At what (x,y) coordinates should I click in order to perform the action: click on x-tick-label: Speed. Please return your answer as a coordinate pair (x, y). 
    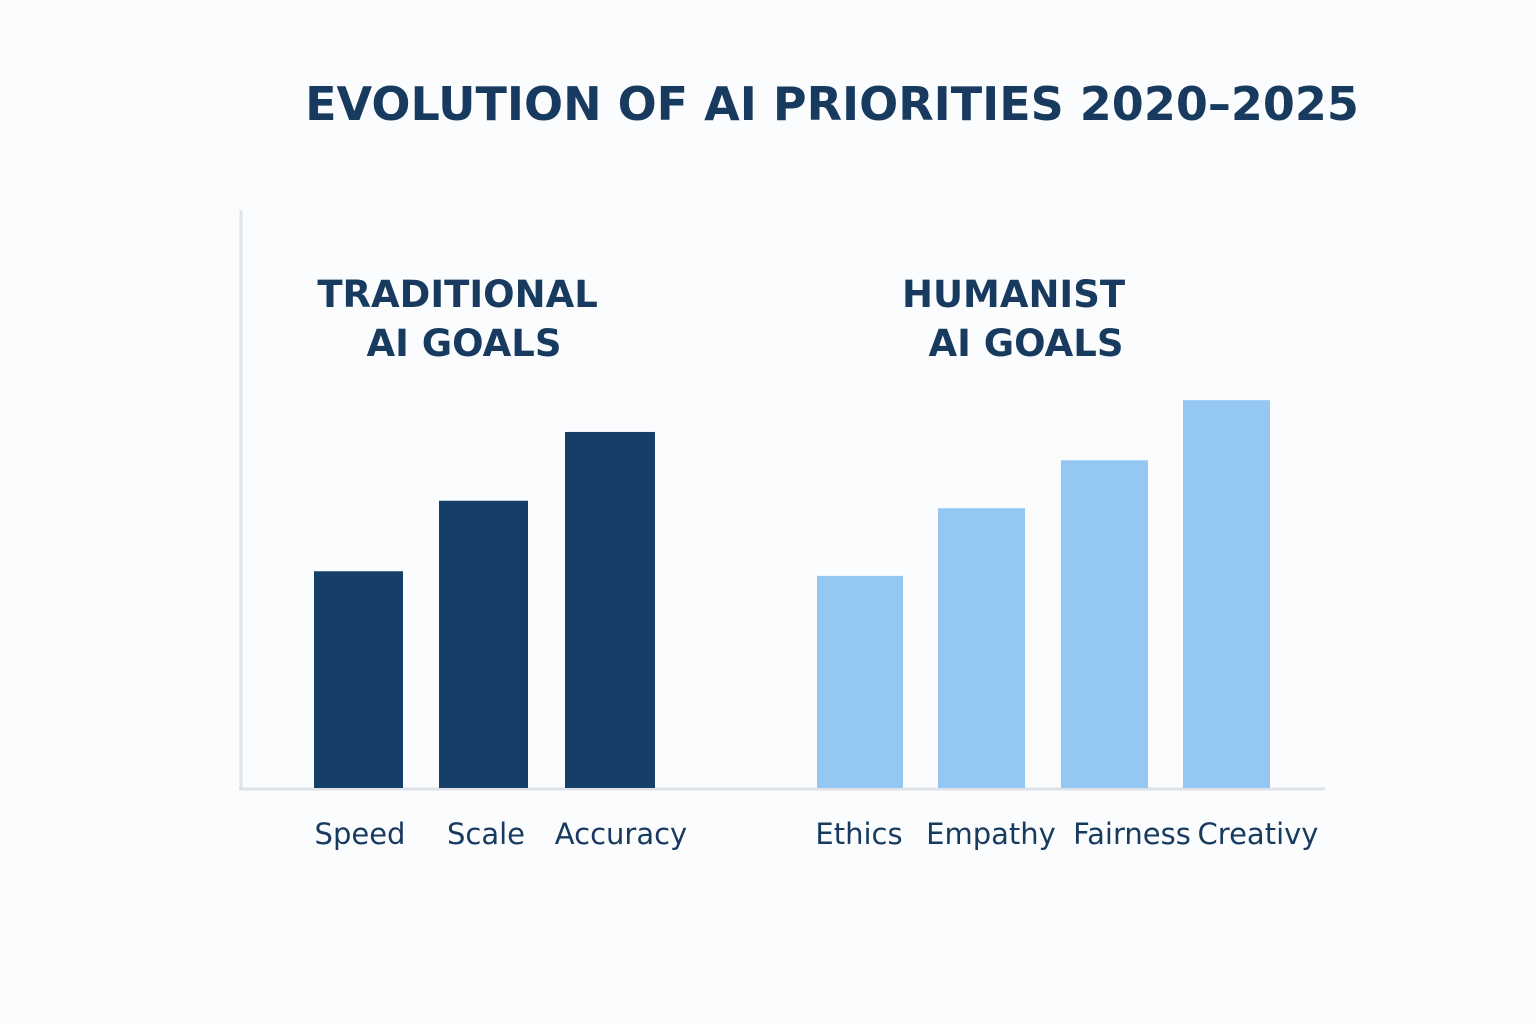
    Looking at the image, I should click on (360, 834).